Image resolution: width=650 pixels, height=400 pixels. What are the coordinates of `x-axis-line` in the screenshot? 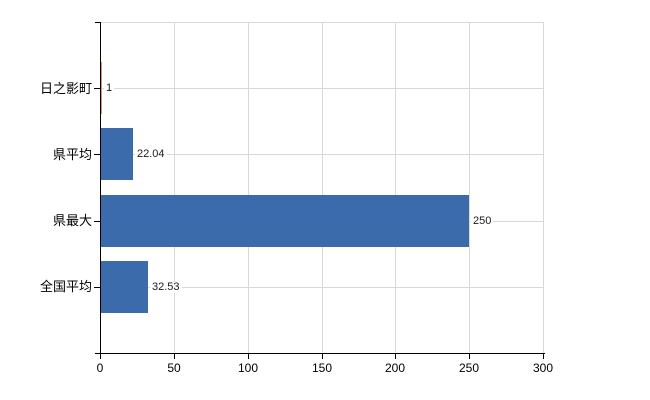 It's located at (320, 353).